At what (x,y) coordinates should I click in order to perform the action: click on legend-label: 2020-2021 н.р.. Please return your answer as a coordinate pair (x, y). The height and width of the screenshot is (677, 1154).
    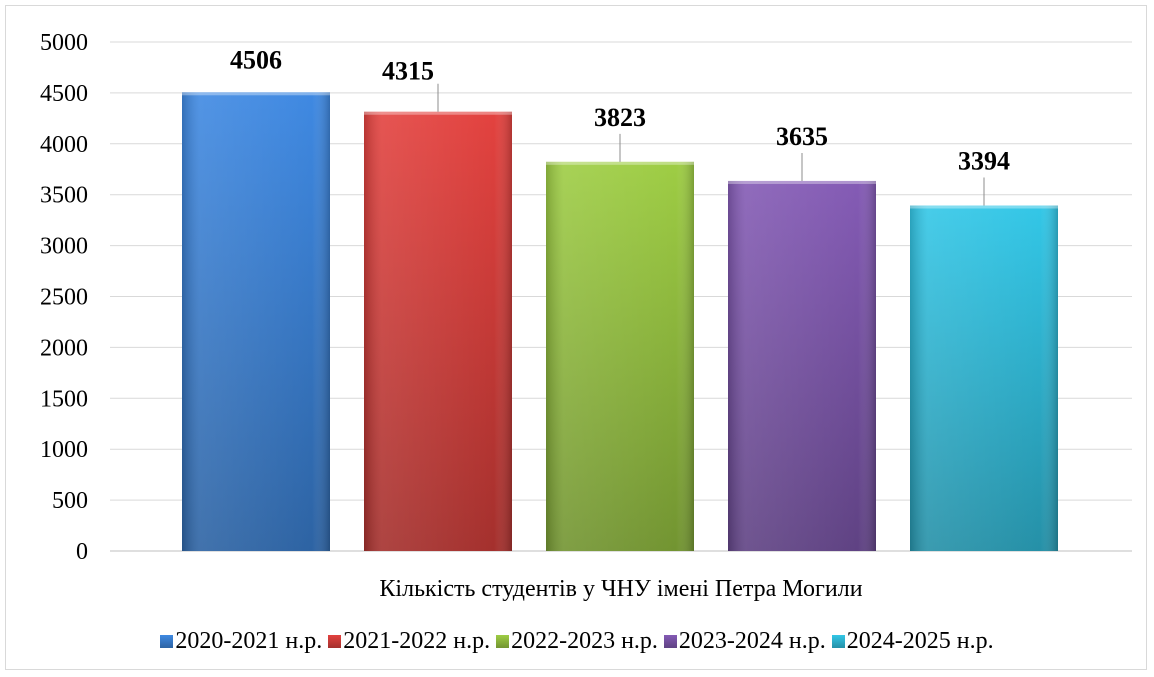
    Looking at the image, I should click on (249, 641).